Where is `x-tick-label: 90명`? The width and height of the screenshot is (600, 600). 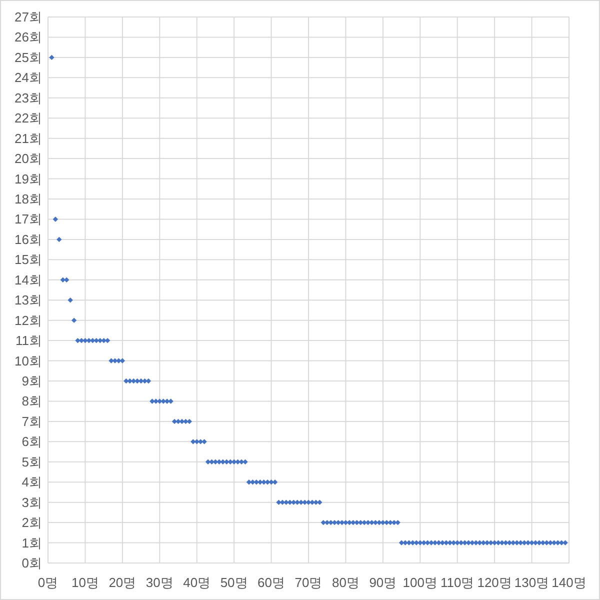
x-tick-label: 90명 is located at coordinates (383, 582).